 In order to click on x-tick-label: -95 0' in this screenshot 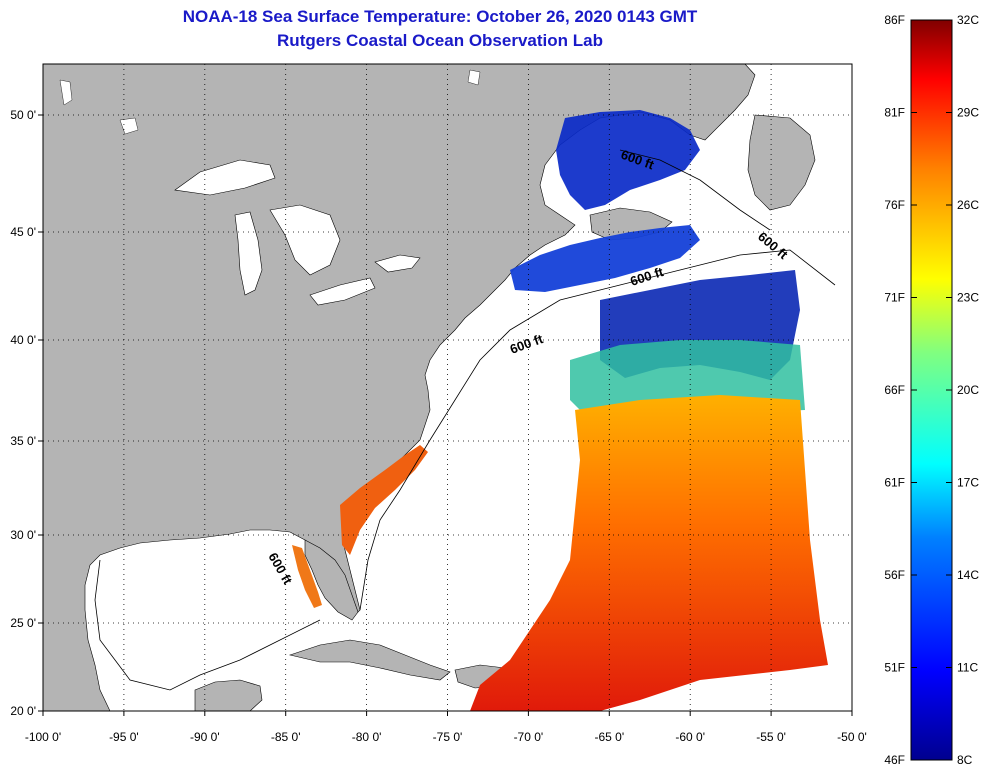, I will do `click(124, 737)`.